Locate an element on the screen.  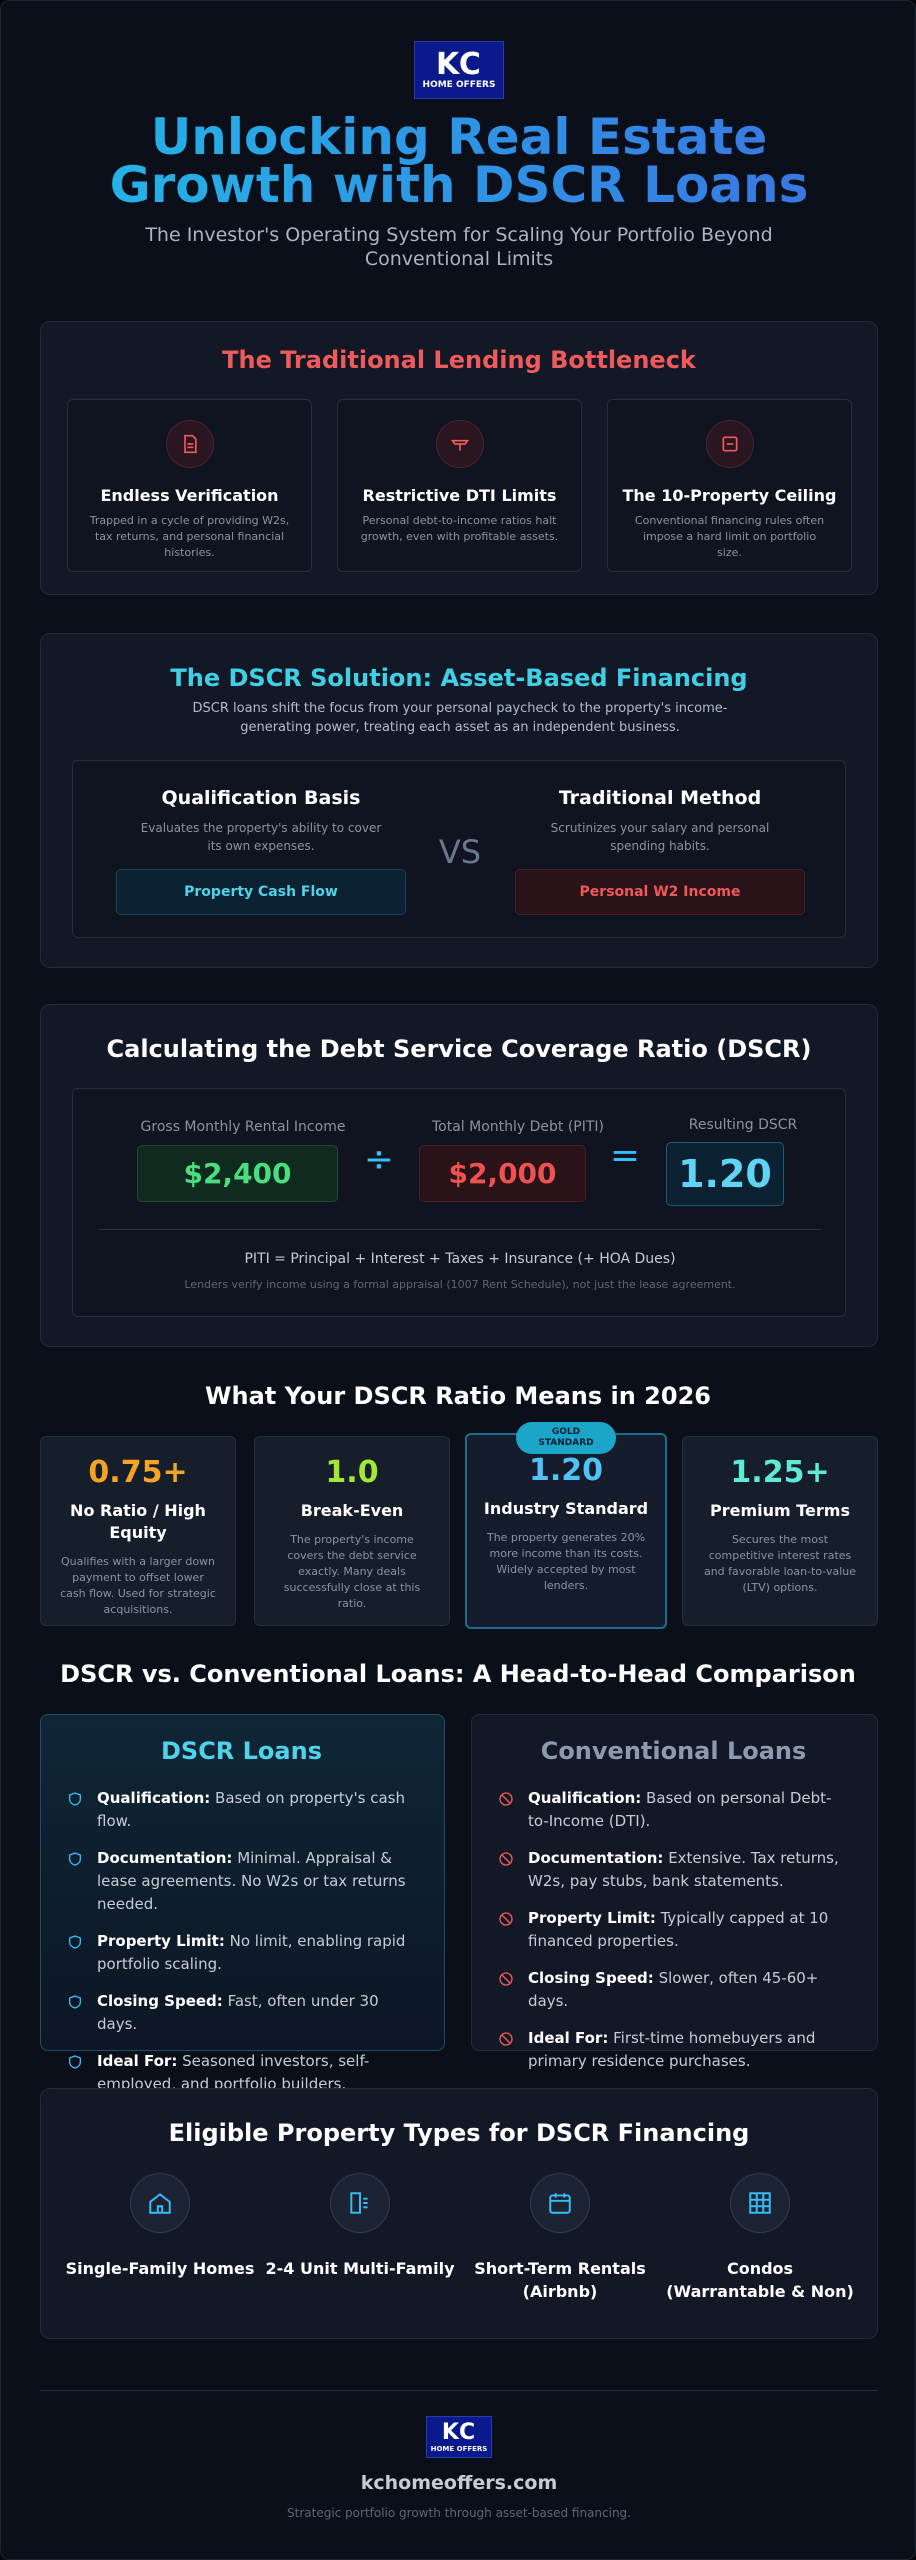
calc-label: Gross Monthly Rental Income is located at coordinates (243, 1127).